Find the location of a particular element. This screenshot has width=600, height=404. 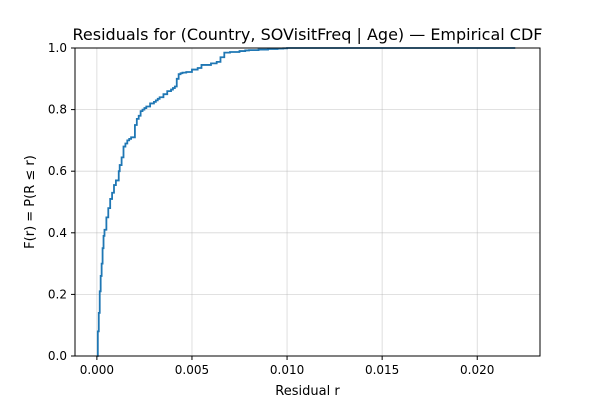

y-tick-label: 0.0 is located at coordinates (57, 356).